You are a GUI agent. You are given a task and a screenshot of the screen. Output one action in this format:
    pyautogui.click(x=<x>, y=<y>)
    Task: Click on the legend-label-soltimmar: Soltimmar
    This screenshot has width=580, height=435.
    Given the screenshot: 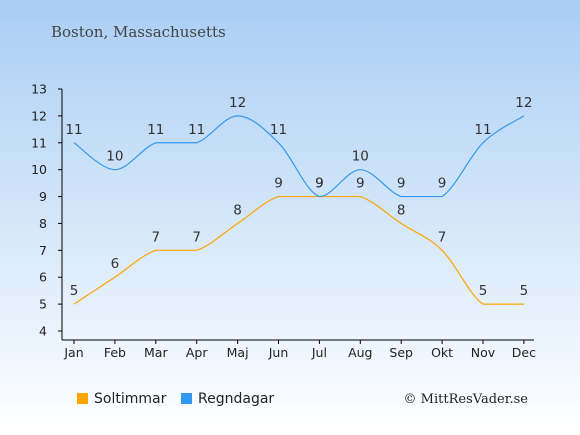 What is the action you would take?
    pyautogui.click(x=130, y=399)
    